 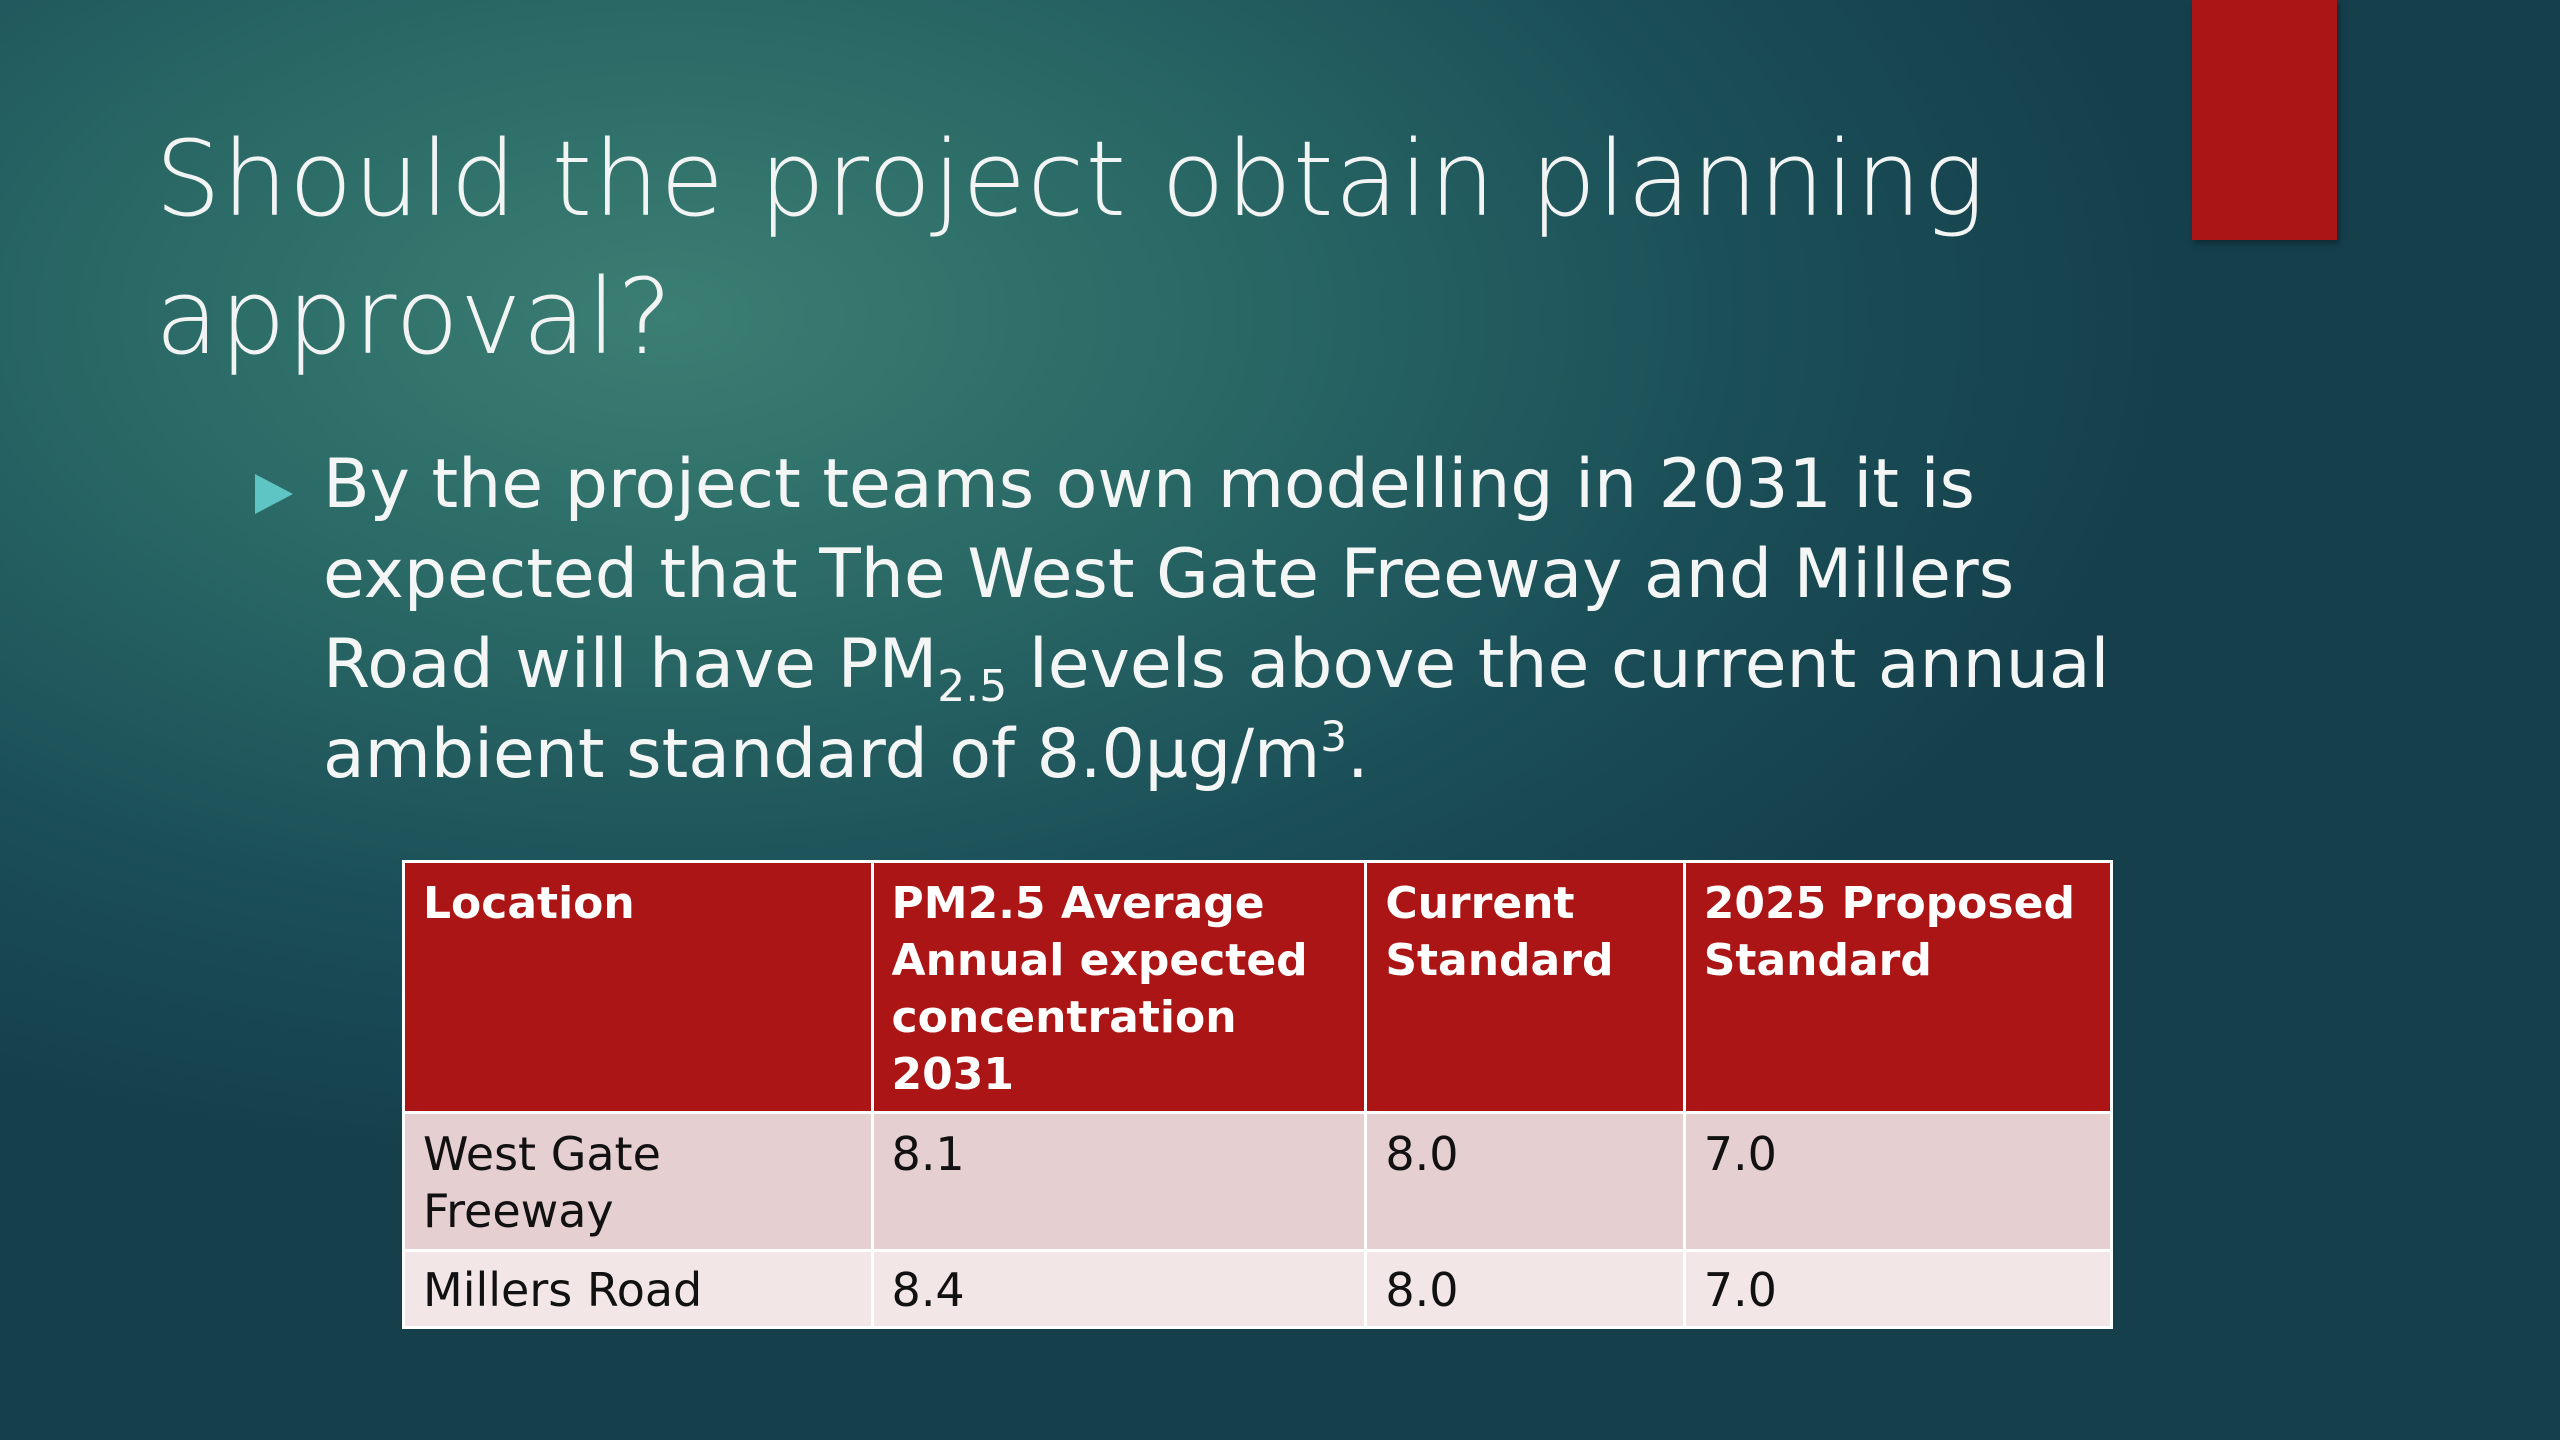 I want to click on accent-bar, so click(x=2264, y=120).